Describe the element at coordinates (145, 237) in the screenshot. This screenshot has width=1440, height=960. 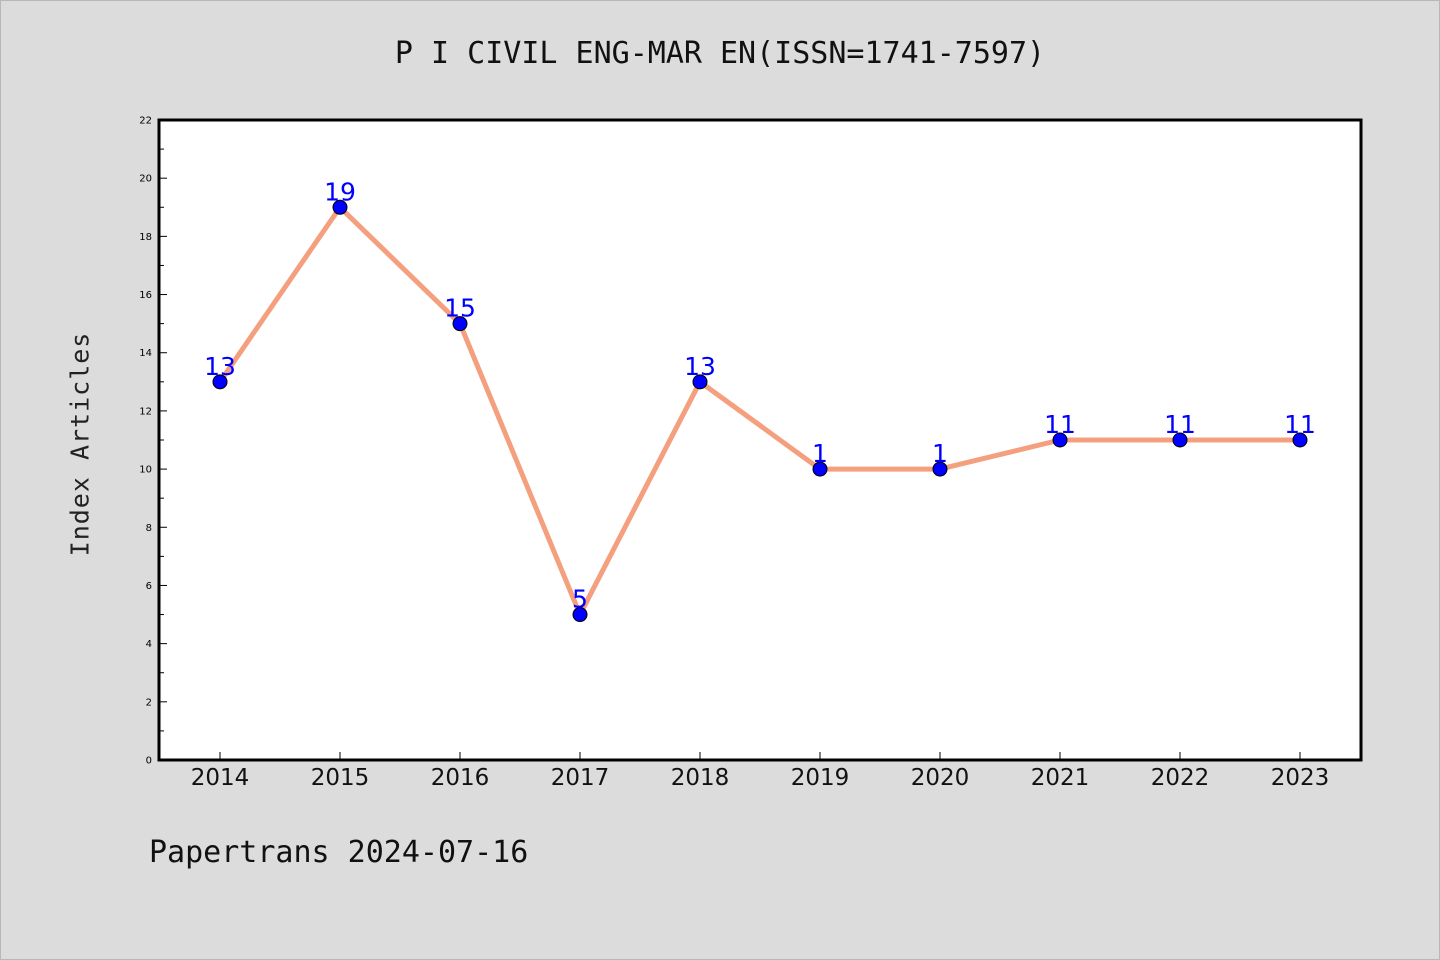
I see `y-tick-label: 18` at that location.